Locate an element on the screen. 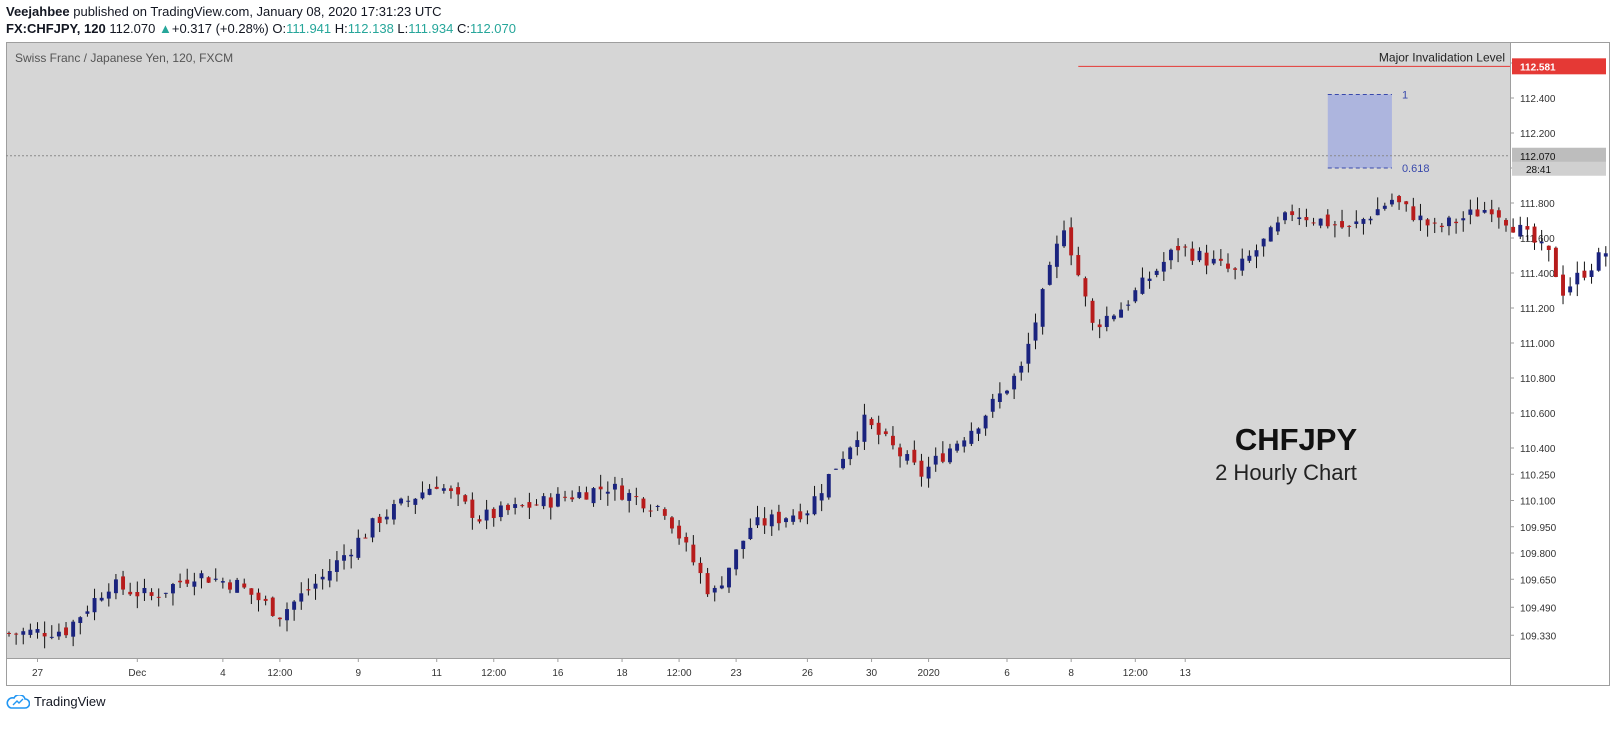 The height and width of the screenshot is (742, 1616). x-tick-label: 12:00 is located at coordinates (493, 673).